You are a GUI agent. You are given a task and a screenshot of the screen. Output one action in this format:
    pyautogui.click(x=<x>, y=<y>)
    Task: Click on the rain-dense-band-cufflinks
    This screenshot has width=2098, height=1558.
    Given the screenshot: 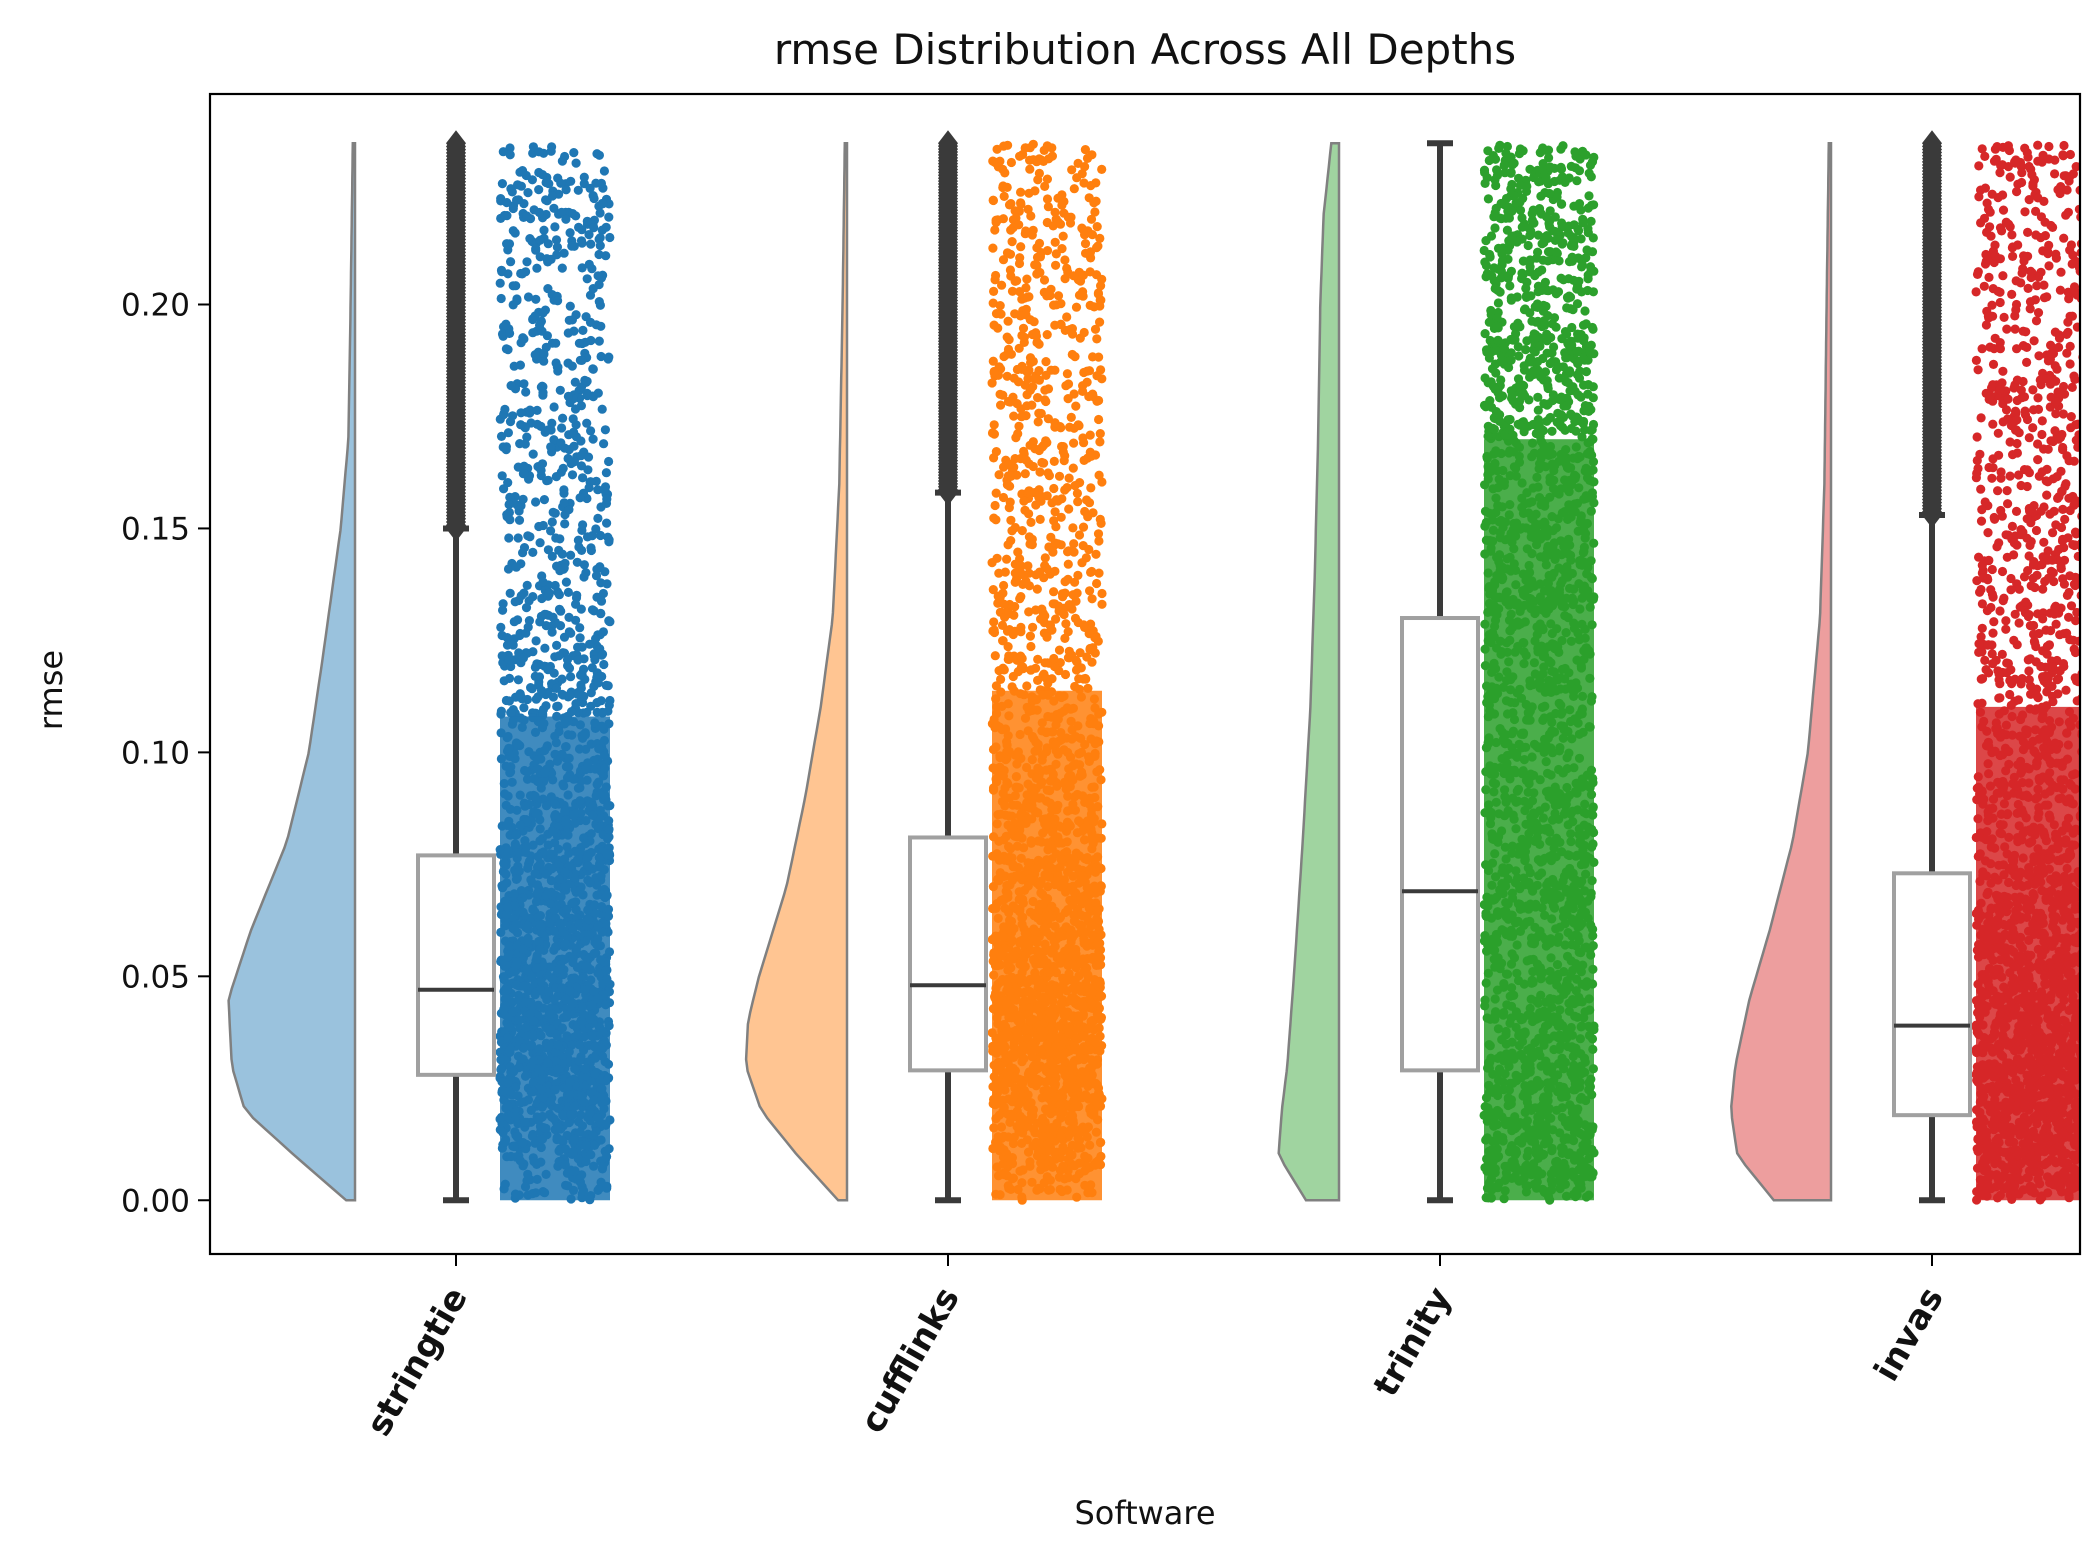 What is the action you would take?
    pyautogui.click(x=1047, y=945)
    